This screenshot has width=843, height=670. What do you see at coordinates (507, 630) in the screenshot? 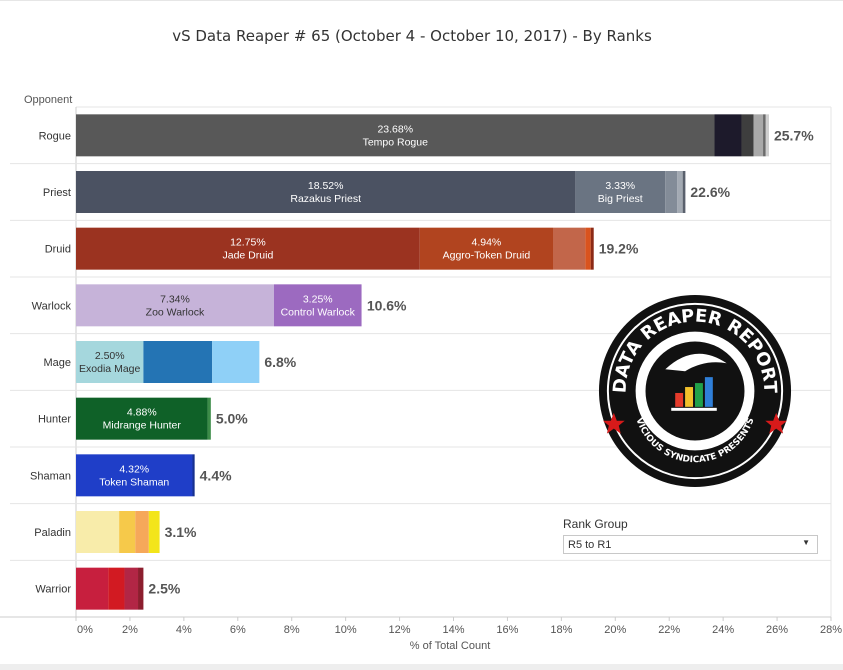
I see `x-tick-label: 16%` at bounding box center [507, 630].